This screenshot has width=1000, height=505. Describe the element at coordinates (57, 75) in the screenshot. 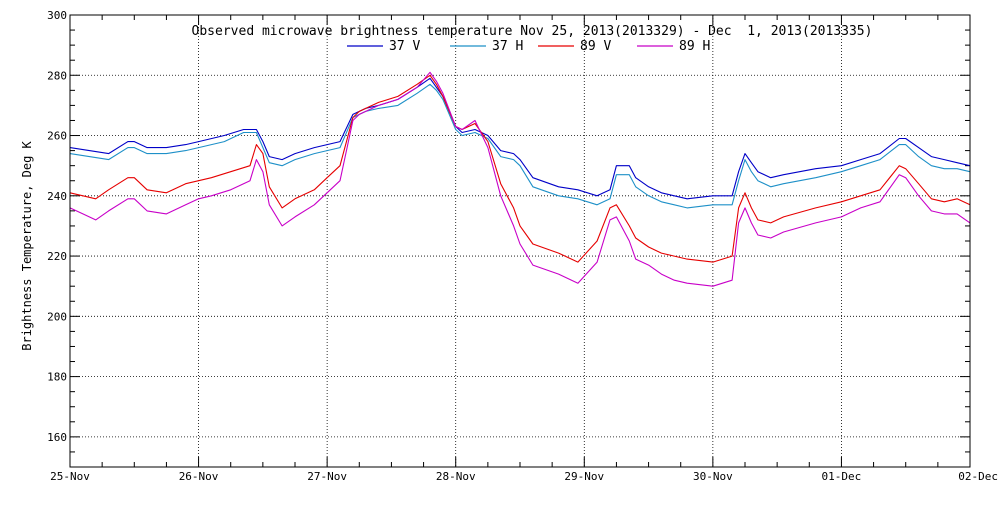

I see `y-tick-label: 280` at that location.